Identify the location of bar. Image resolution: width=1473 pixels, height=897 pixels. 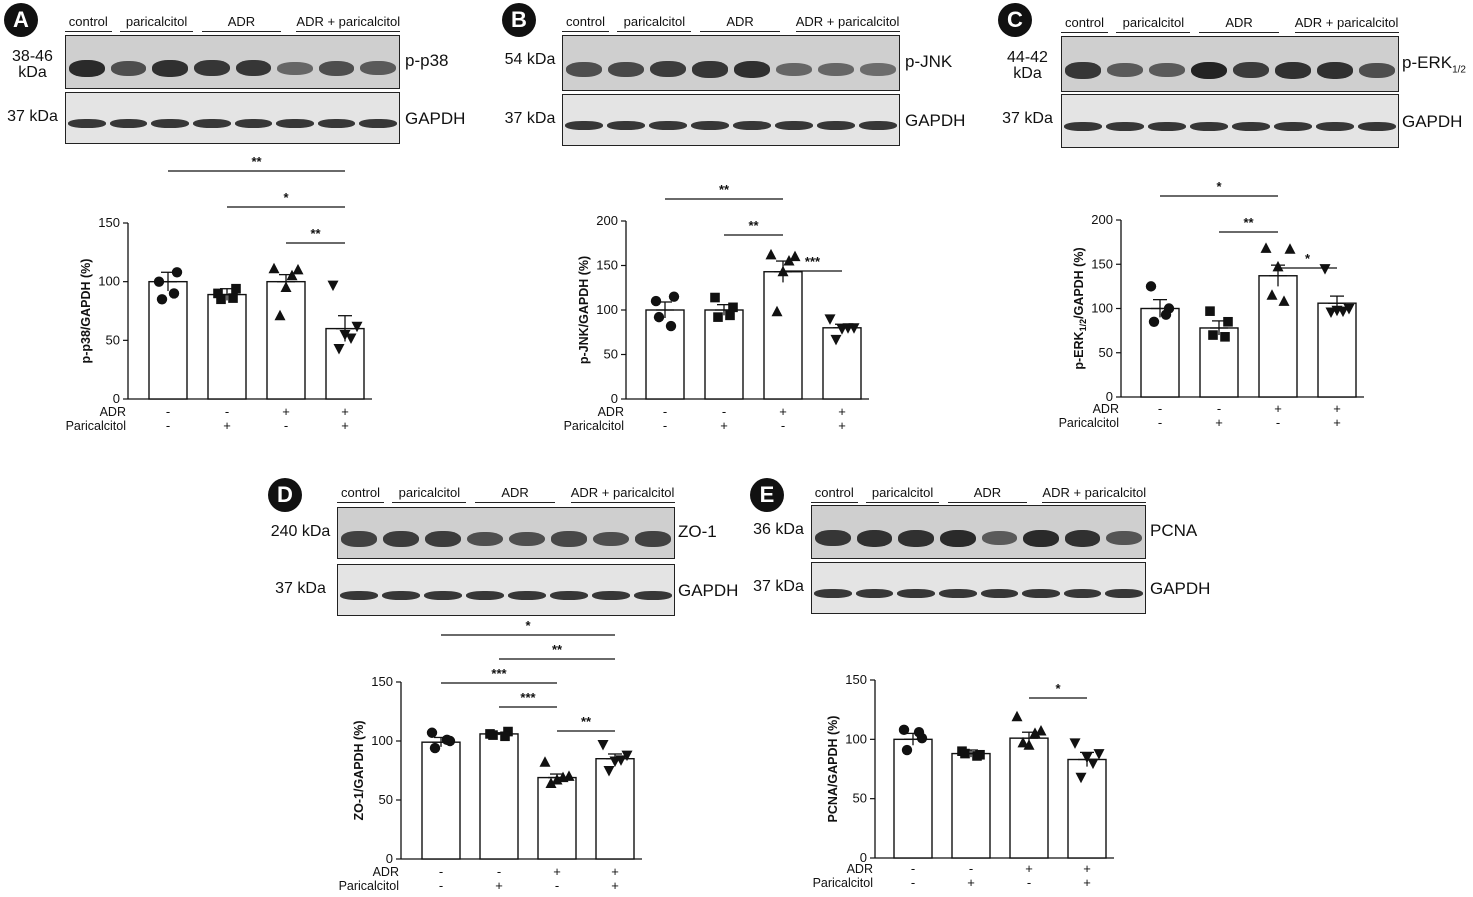
(783, 335).